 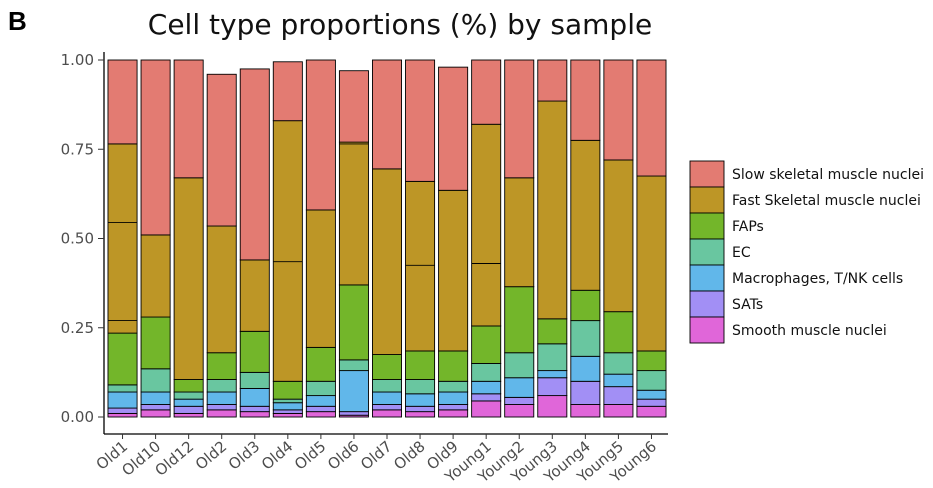 I want to click on x-tick-label: Old2, so click(x=211, y=455).